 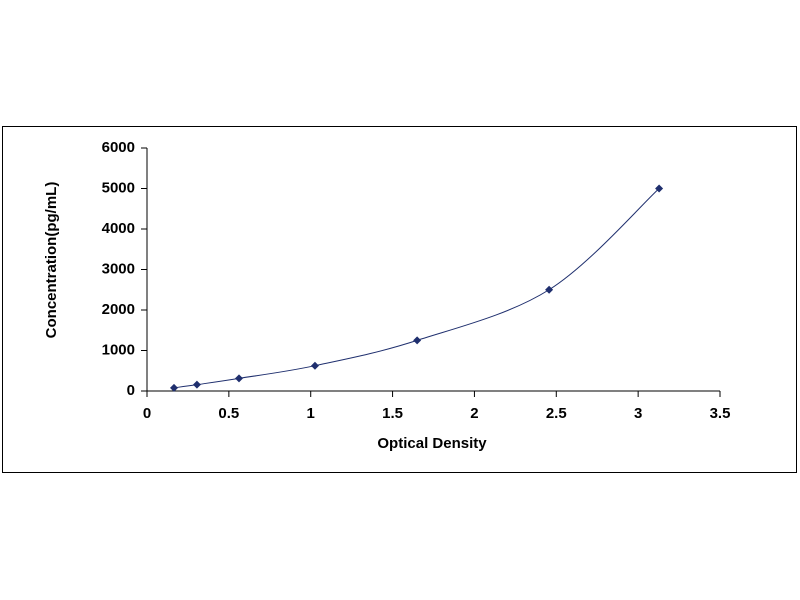 I want to click on y-tick-label: 6000, so click(x=118, y=147).